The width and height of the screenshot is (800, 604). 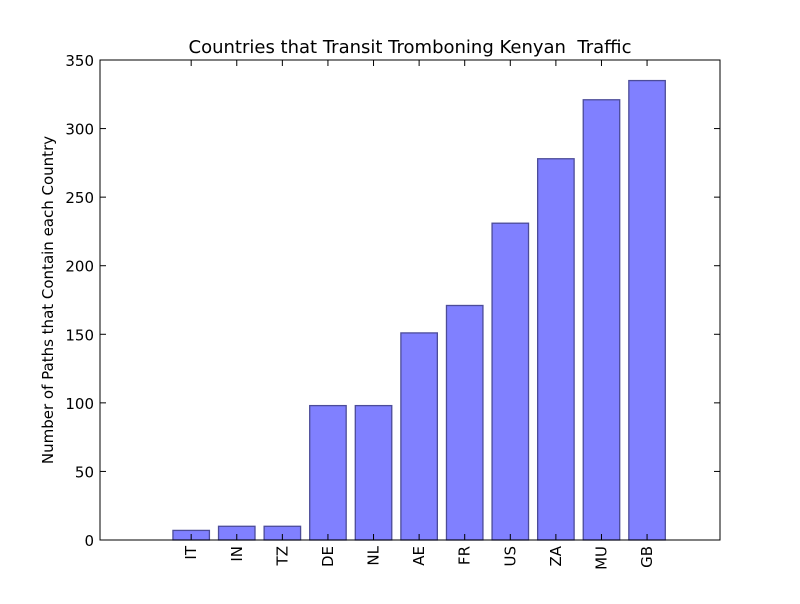 What do you see at coordinates (601, 558) in the screenshot?
I see `x-tick-label-mu: MU` at bounding box center [601, 558].